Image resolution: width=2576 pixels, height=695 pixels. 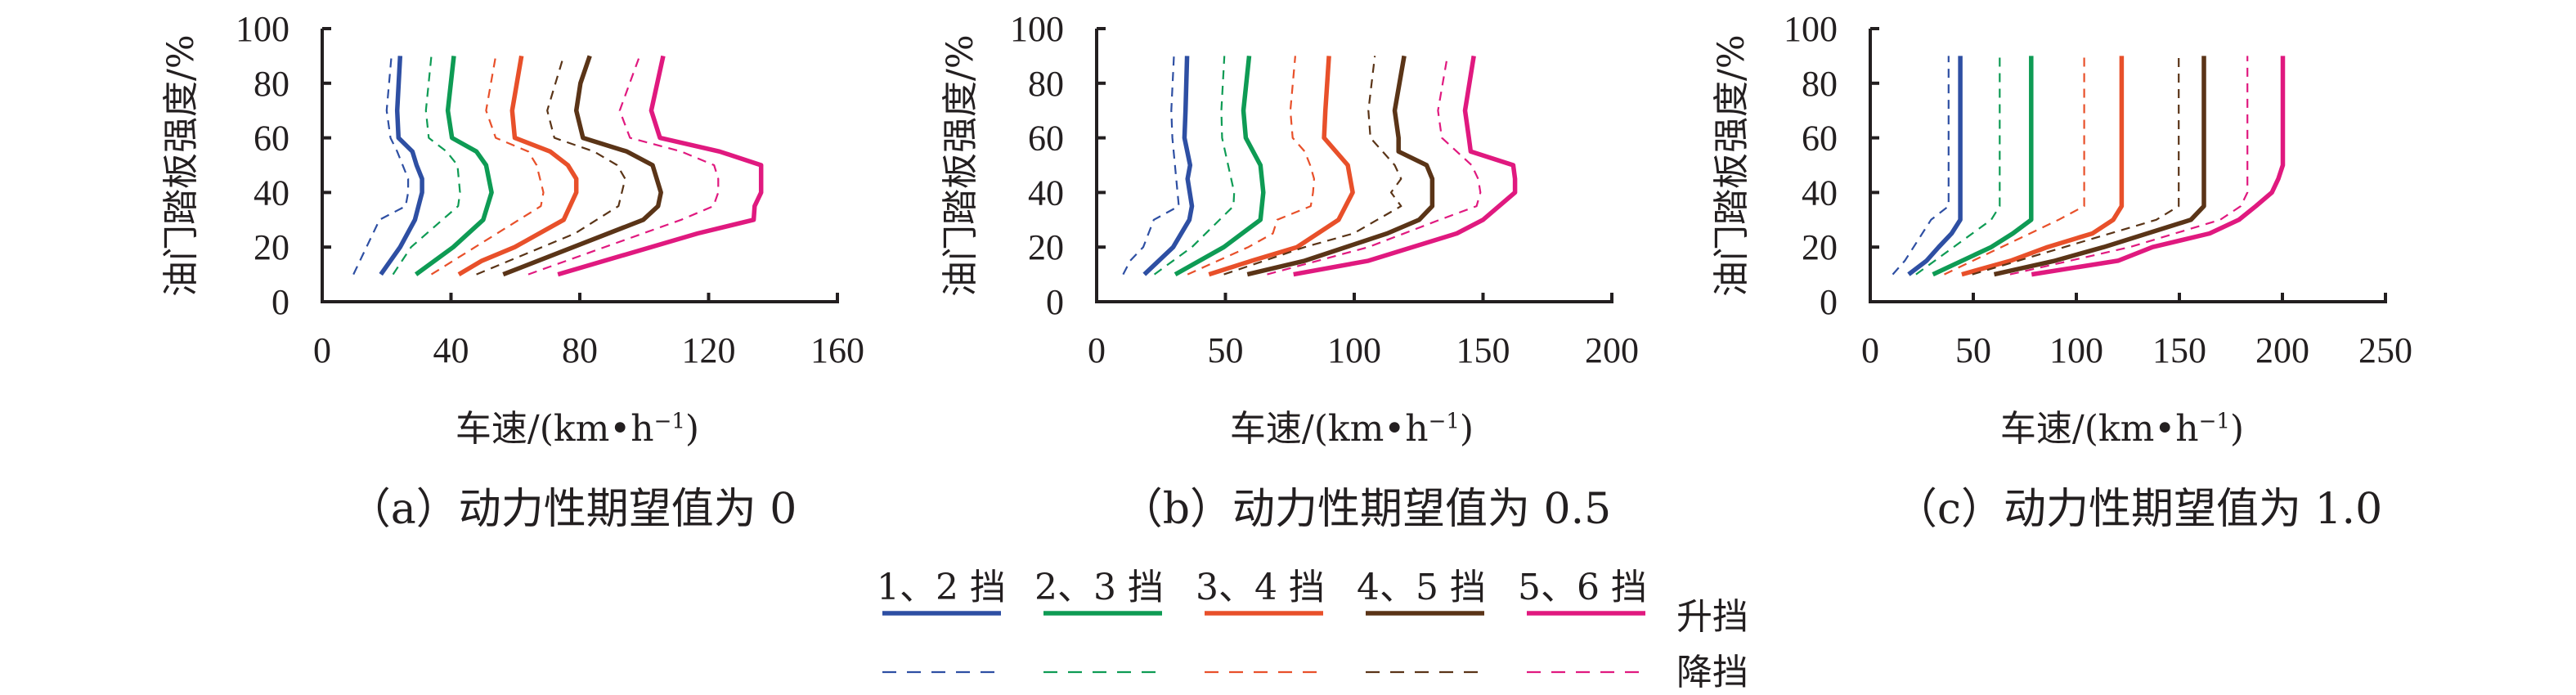 I want to click on legend-label-12: 1、2 挡, so click(x=942, y=587).